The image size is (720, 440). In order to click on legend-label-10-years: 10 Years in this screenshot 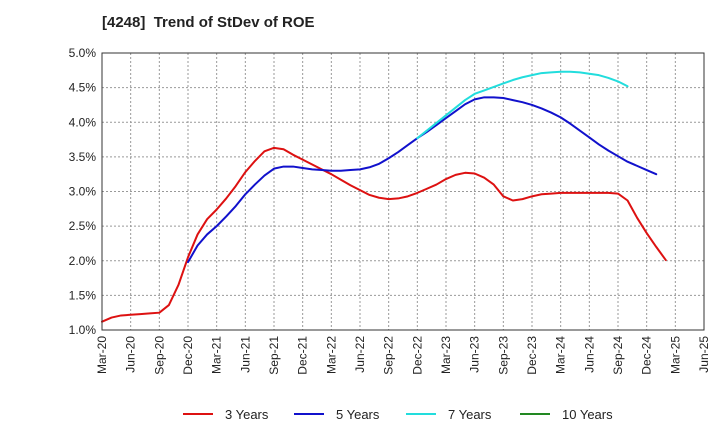, I will do `click(587, 414)`.